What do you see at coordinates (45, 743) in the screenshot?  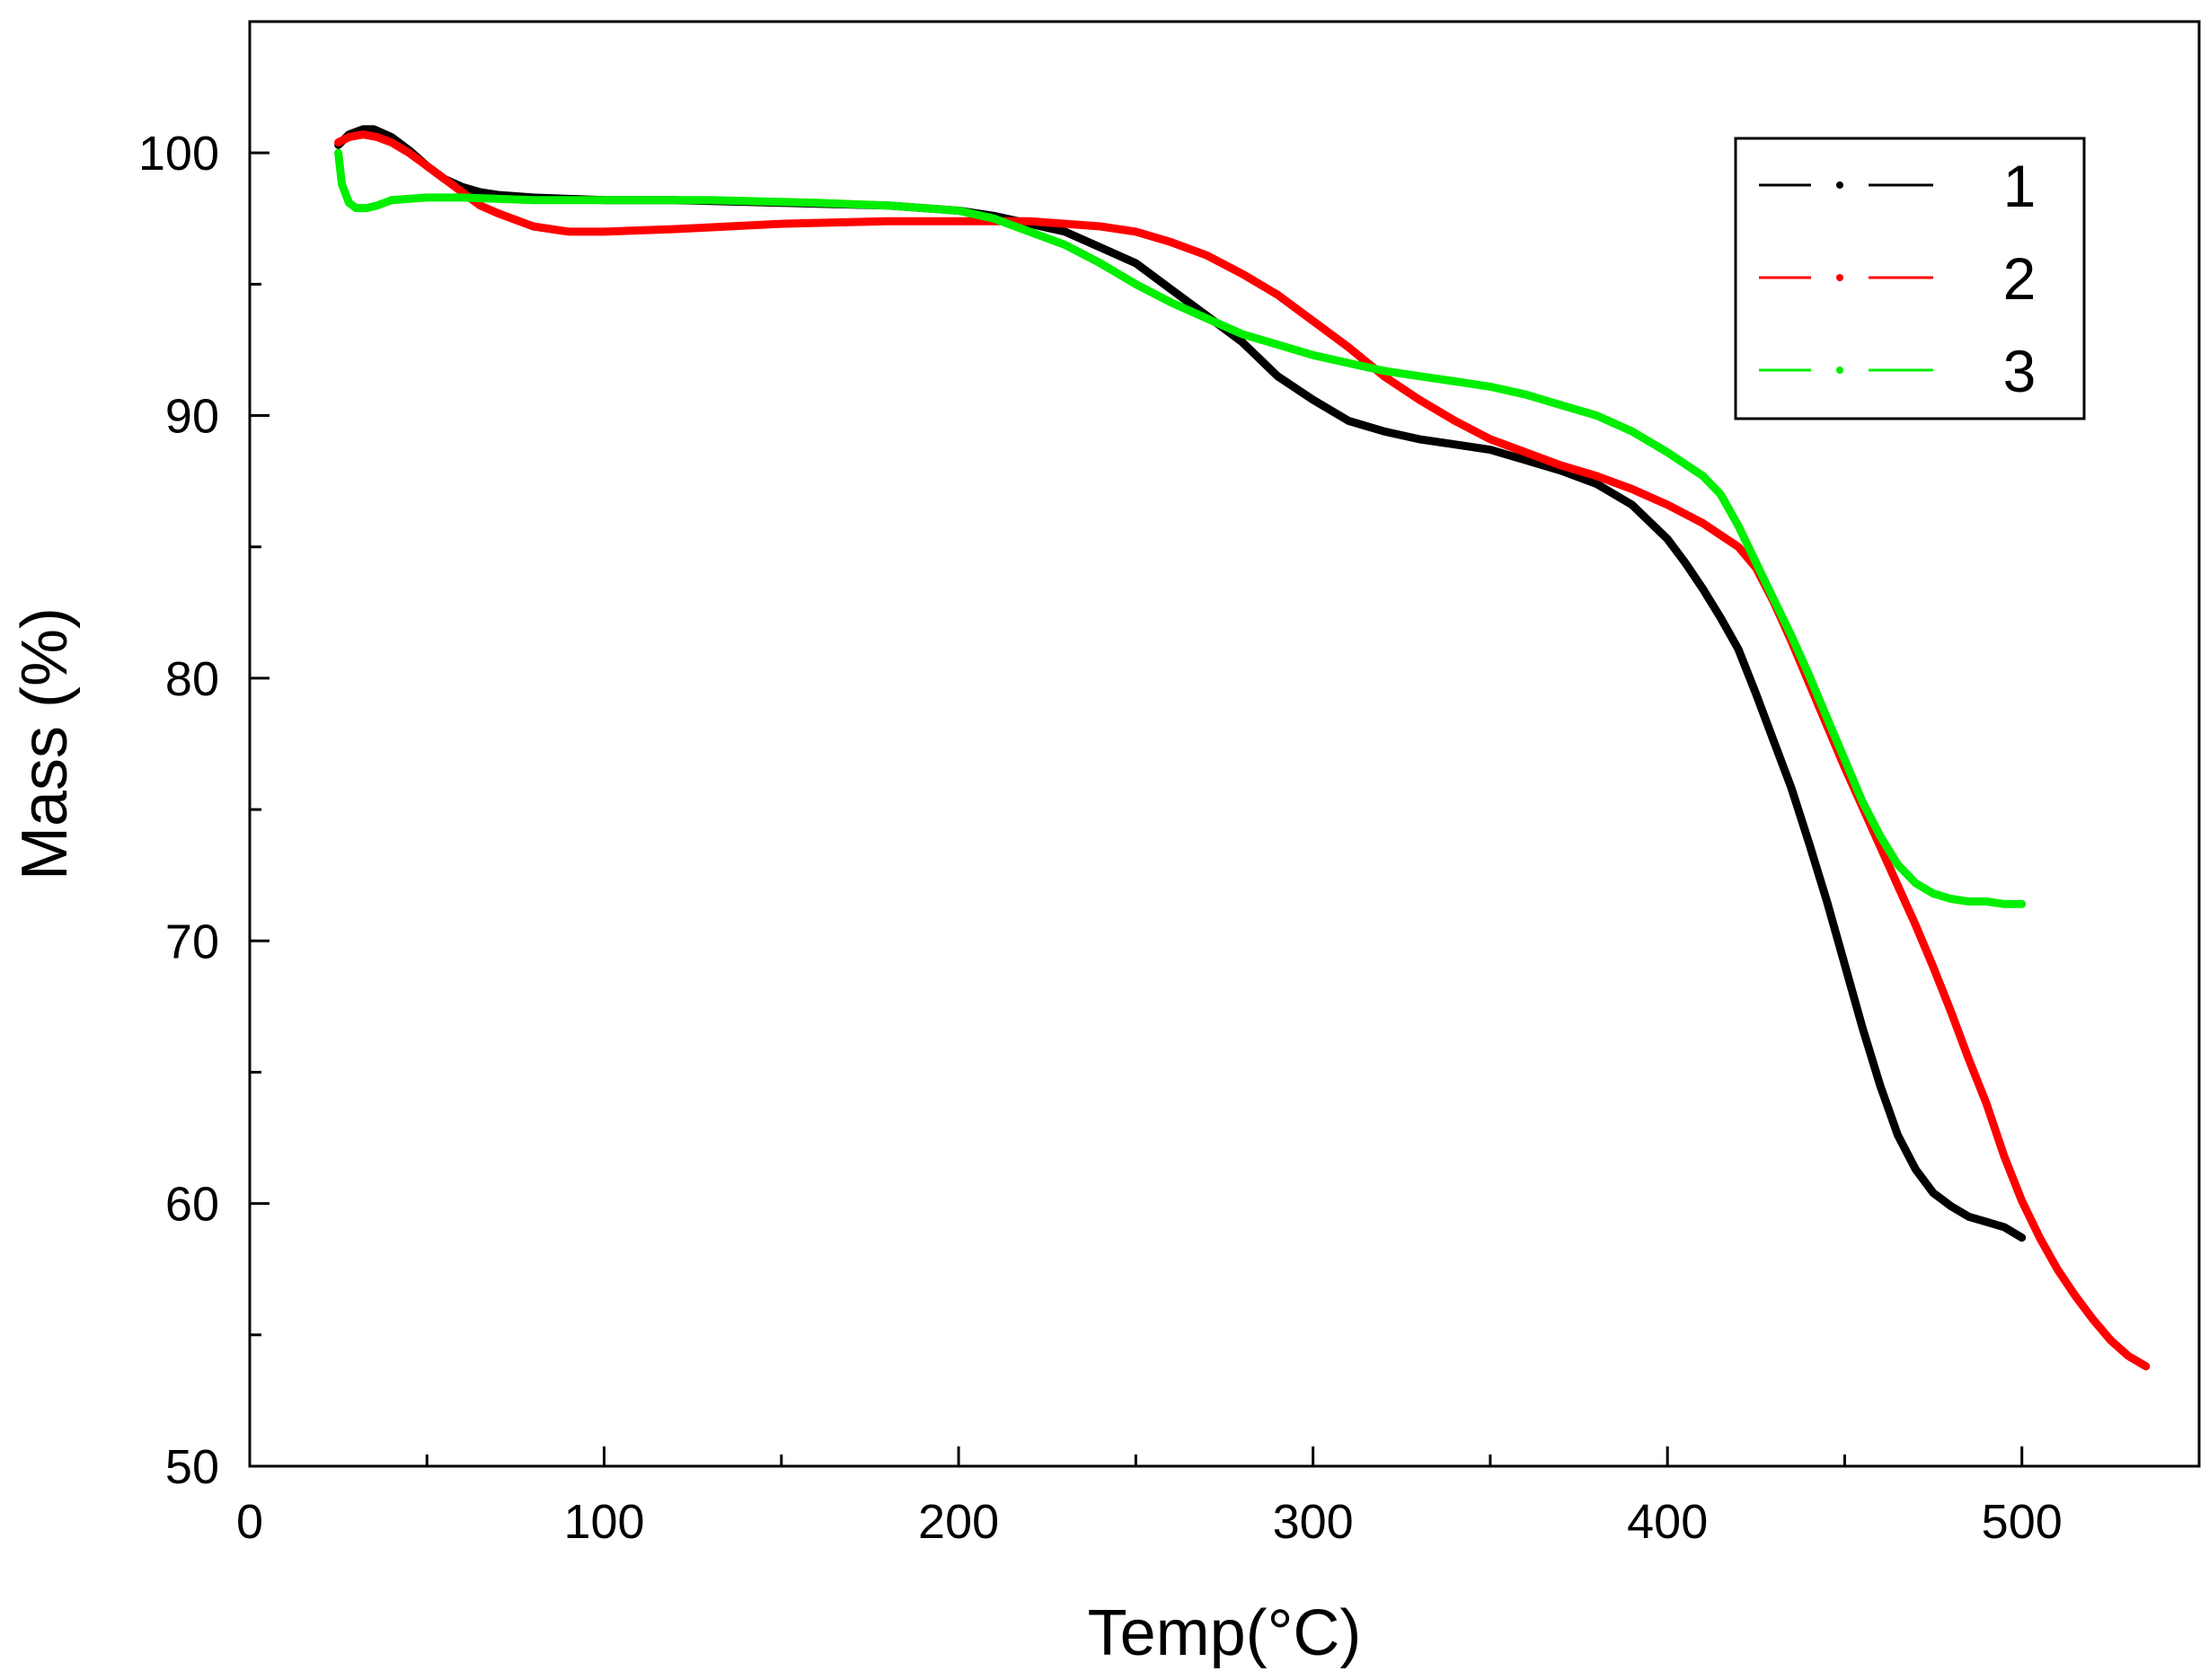 I see `y-axis-label: Mass (%)` at bounding box center [45, 743].